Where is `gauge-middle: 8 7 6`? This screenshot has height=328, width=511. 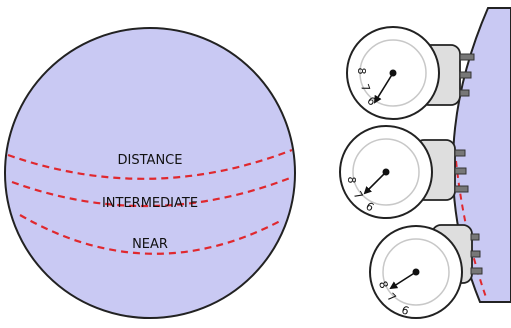
gauge-middle: 8 7 6 is located at coordinates (404, 172).